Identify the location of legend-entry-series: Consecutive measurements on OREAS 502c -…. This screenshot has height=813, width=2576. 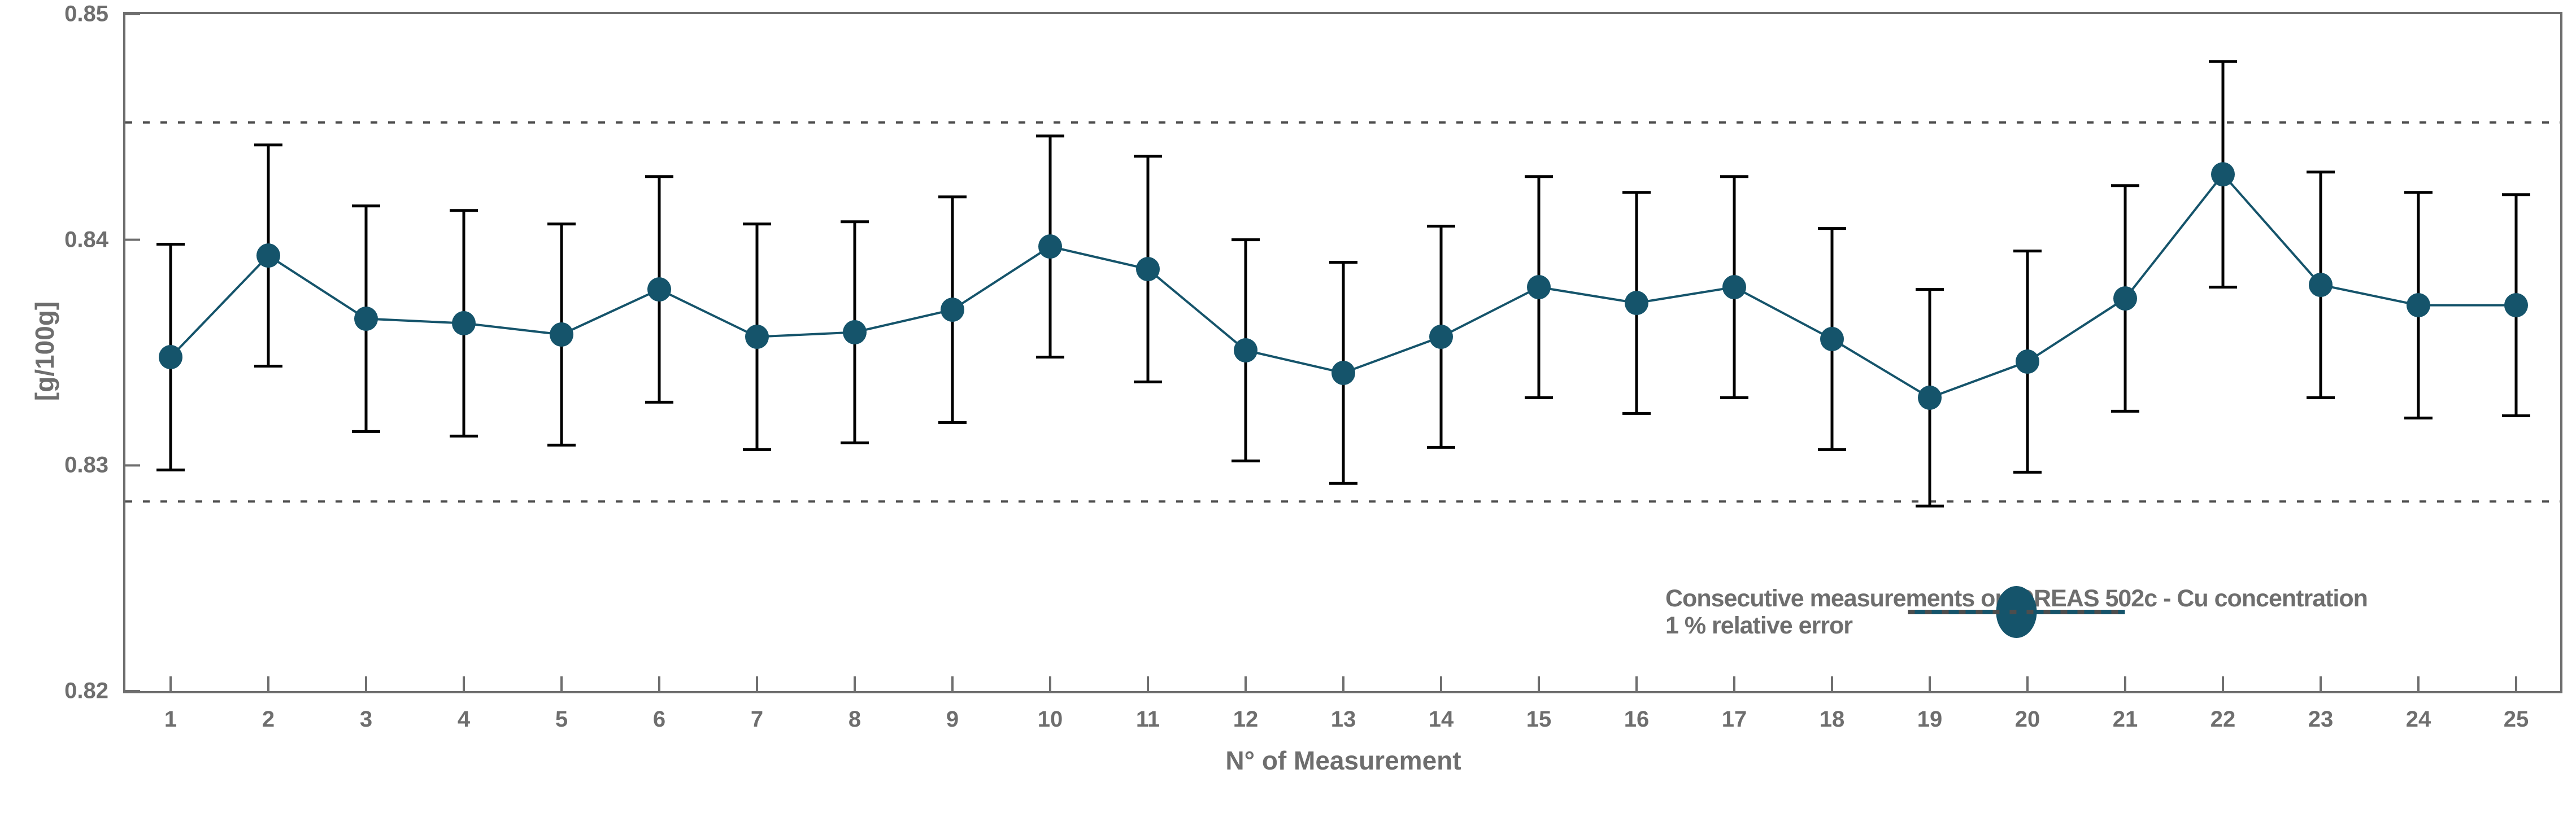
(2016, 611).